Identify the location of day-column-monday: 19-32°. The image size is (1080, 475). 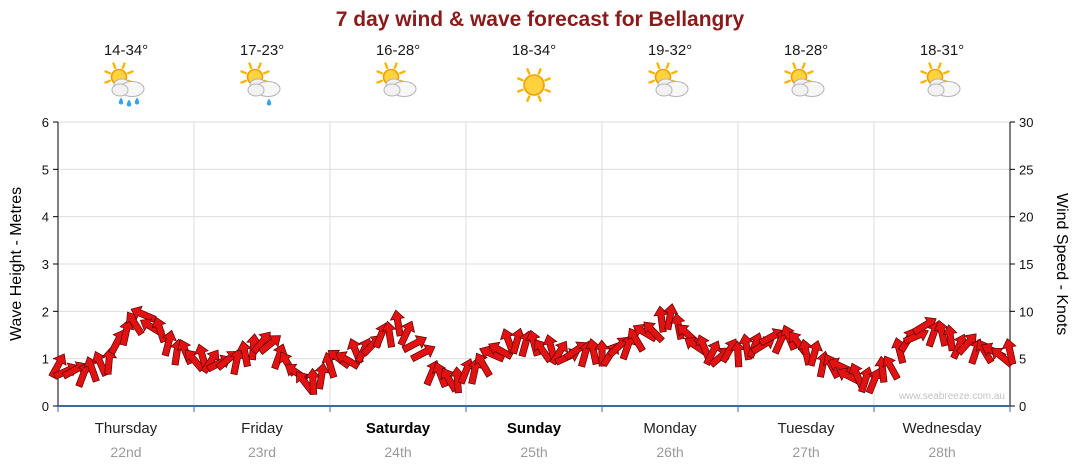
(670, 75).